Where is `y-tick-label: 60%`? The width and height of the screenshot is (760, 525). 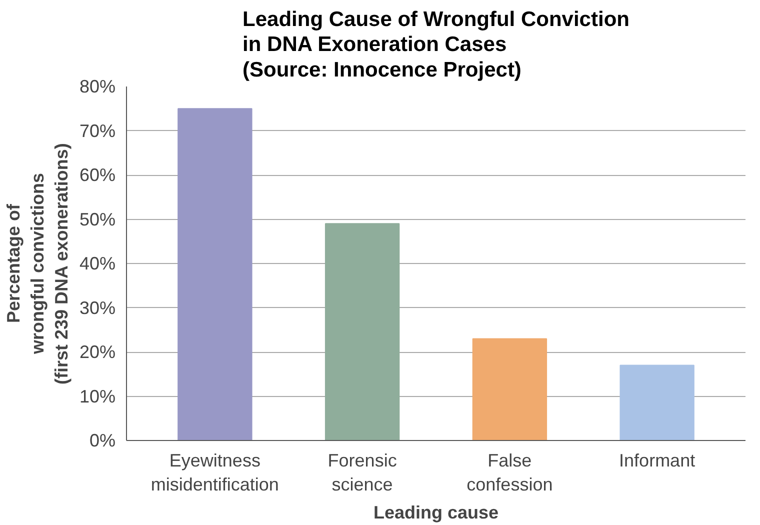 y-tick-label: 60% is located at coordinates (97, 175).